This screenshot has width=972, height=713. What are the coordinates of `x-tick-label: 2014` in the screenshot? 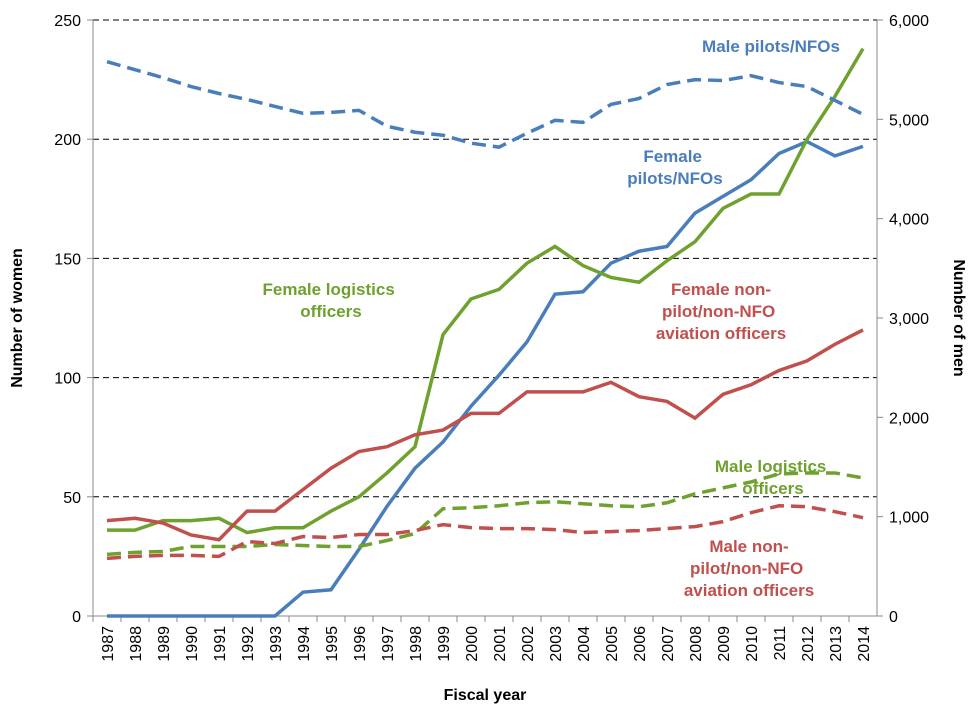 It's located at (864, 644).